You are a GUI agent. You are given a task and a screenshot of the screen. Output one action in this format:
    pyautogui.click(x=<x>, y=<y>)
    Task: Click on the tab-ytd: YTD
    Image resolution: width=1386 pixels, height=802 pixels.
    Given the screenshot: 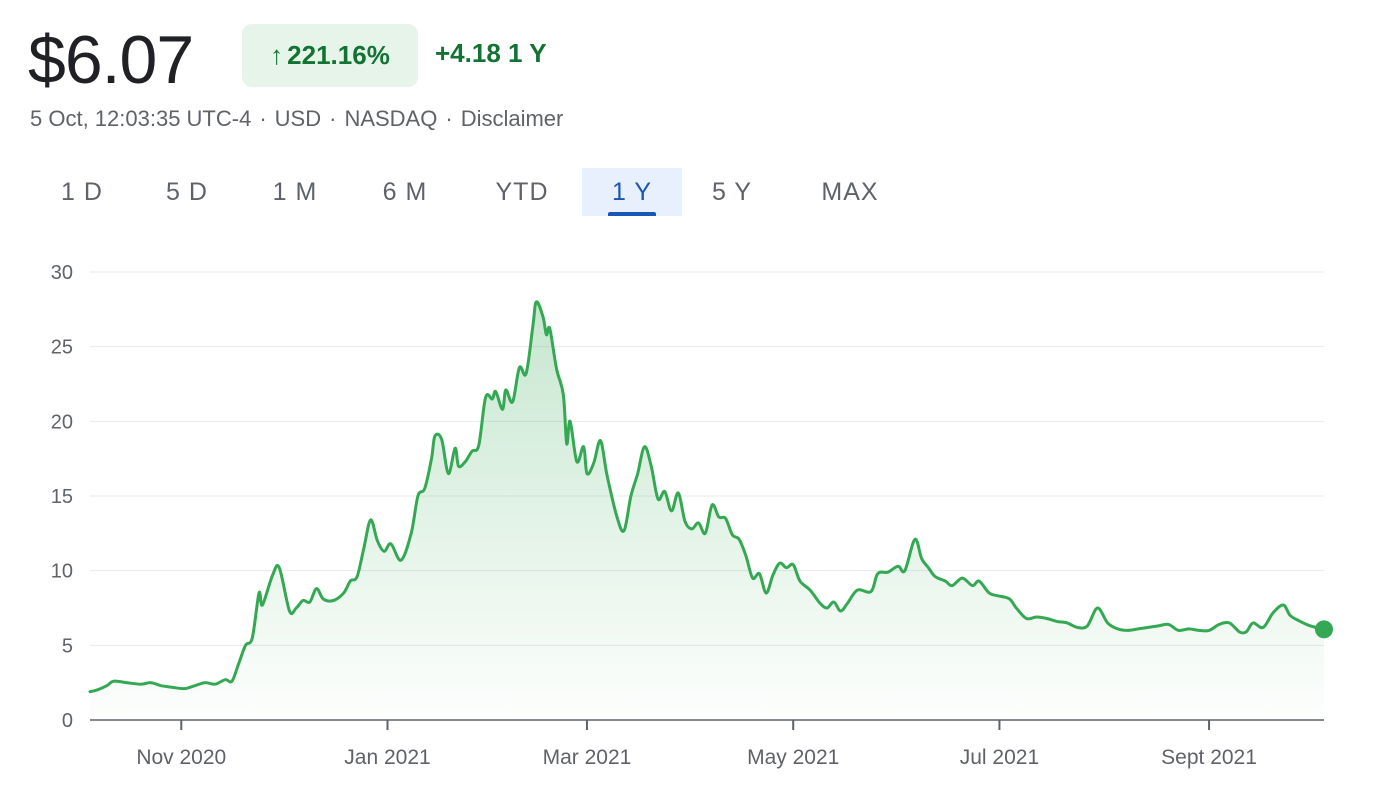 What is the action you would take?
    pyautogui.click(x=522, y=191)
    